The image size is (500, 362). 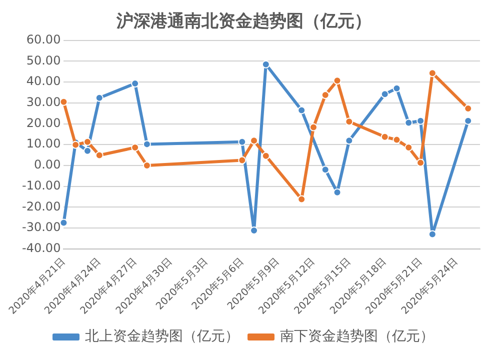 I want to click on y-tick-label: 30.00, so click(x=43, y=102).